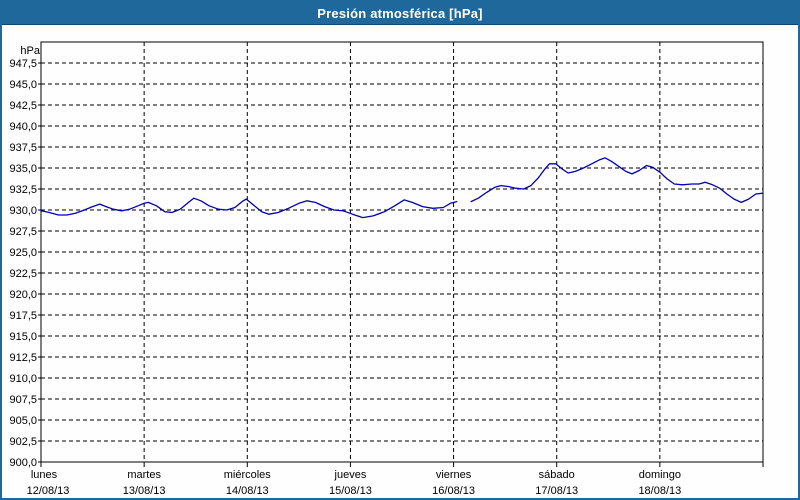 Image resolution: width=800 pixels, height=500 pixels. I want to click on x-date-label: 16/08/13, so click(453, 491).